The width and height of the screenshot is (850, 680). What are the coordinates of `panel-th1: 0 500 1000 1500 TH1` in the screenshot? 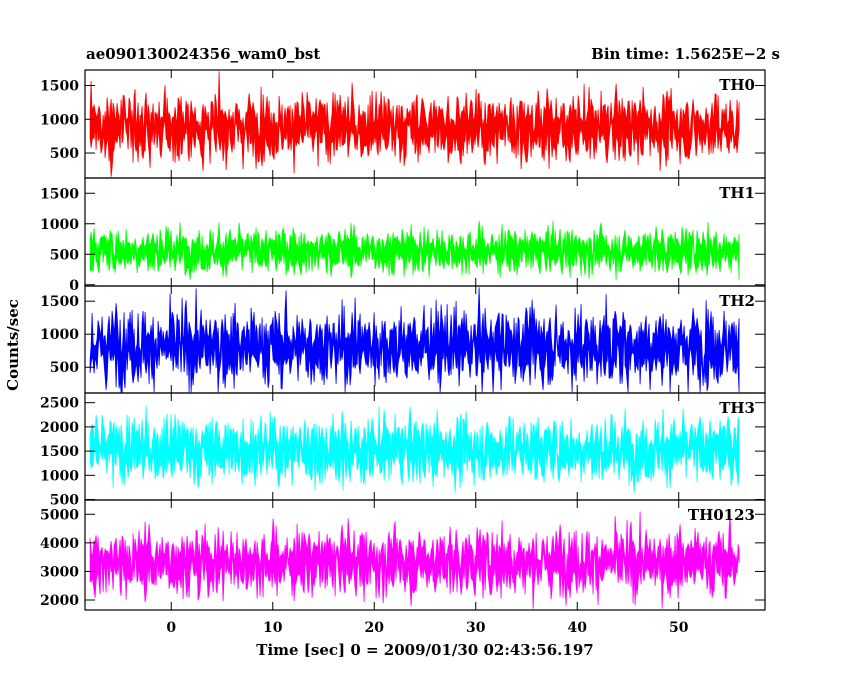 It's located at (403, 235).